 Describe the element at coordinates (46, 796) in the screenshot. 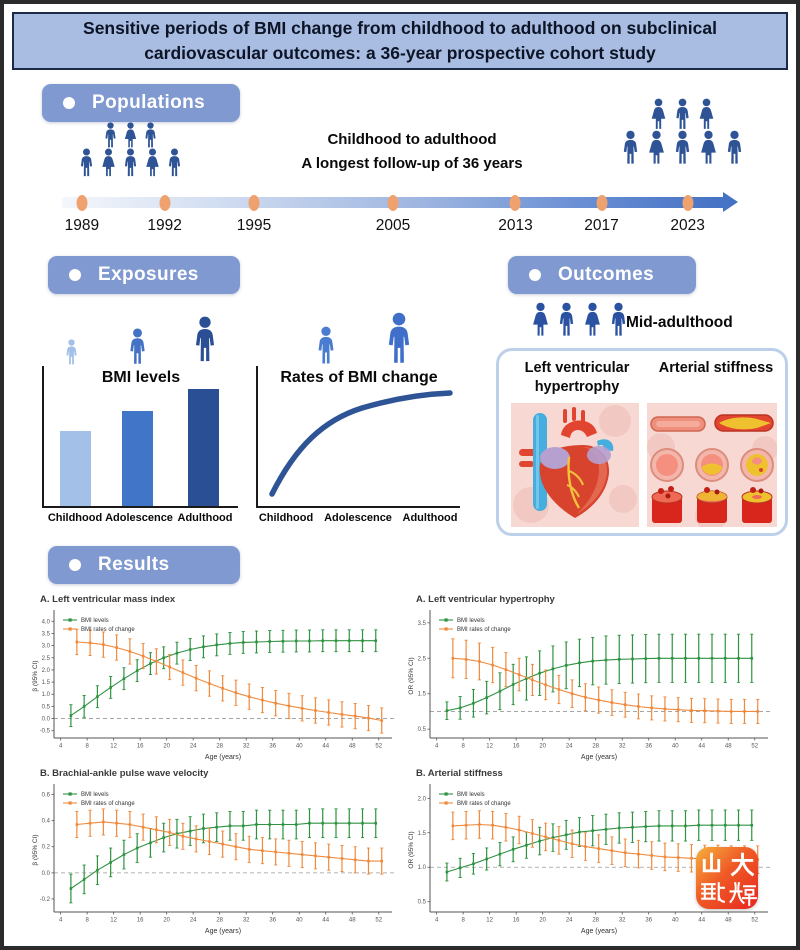

I see `svg-text: 0.6` at that location.